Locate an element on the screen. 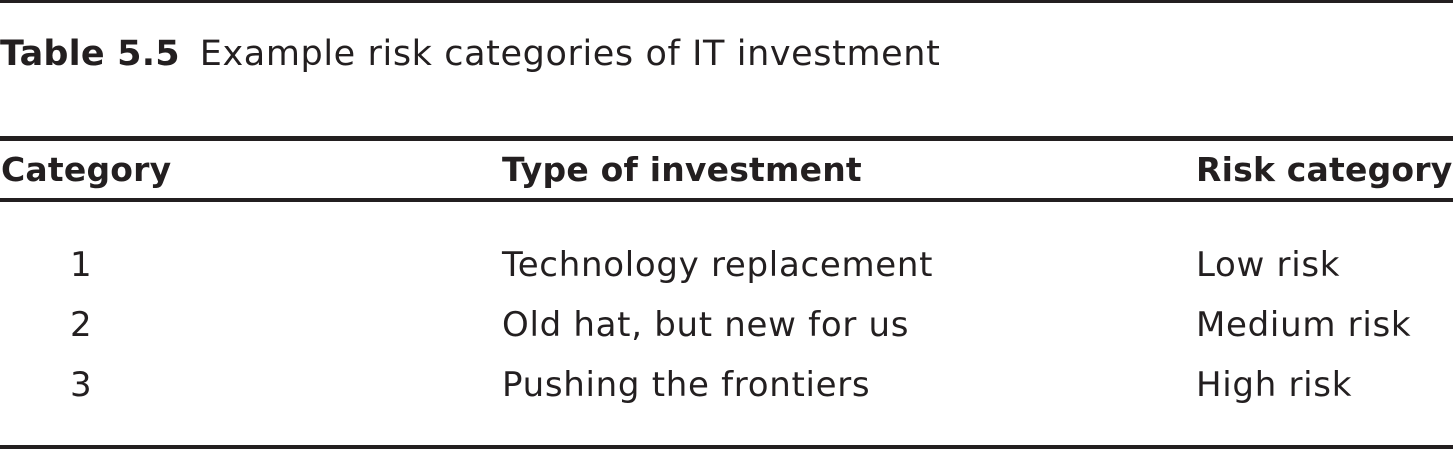  type-of-investment-cell: Pushing the frontiers is located at coordinates (686, 385).